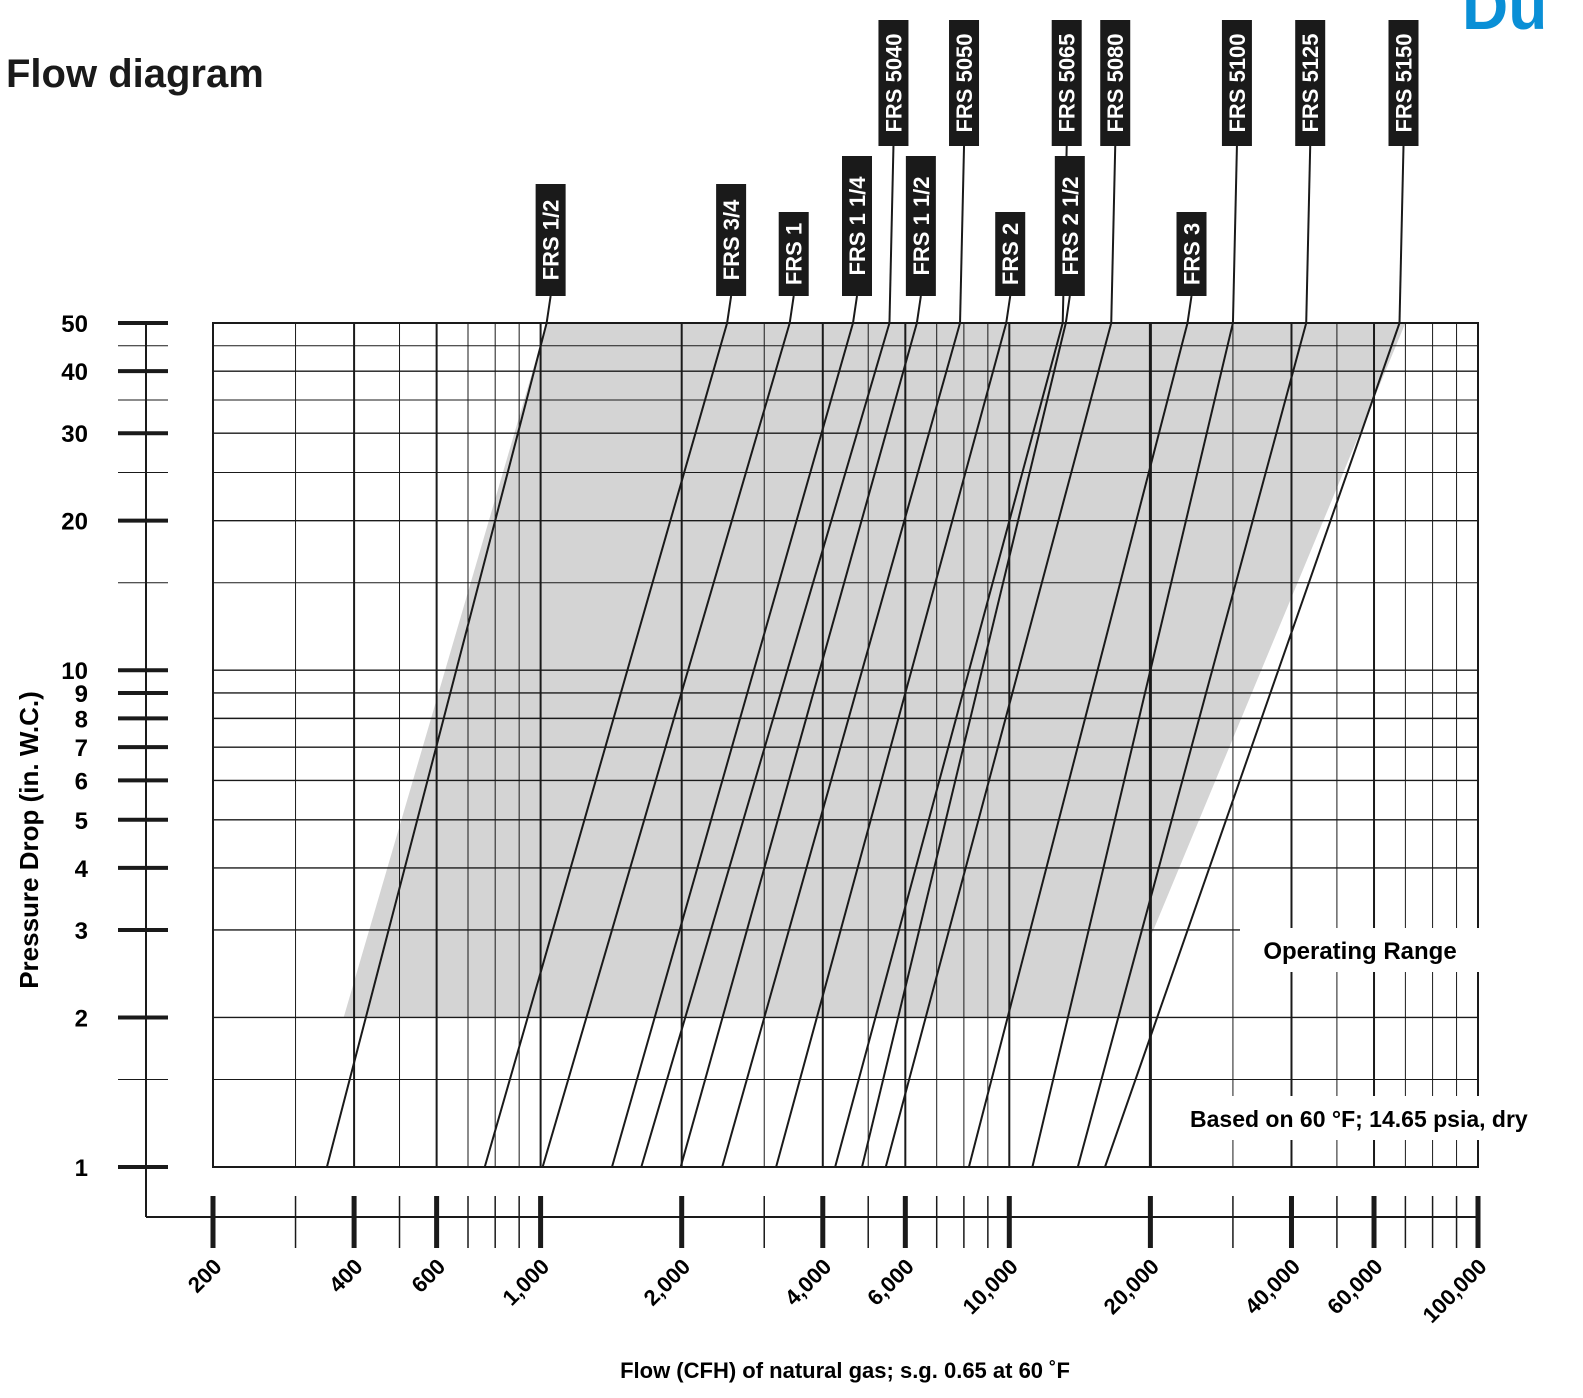 The width and height of the screenshot is (1583, 1398). I want to click on brand-logo-fragment: Du, so click(1505, 21).